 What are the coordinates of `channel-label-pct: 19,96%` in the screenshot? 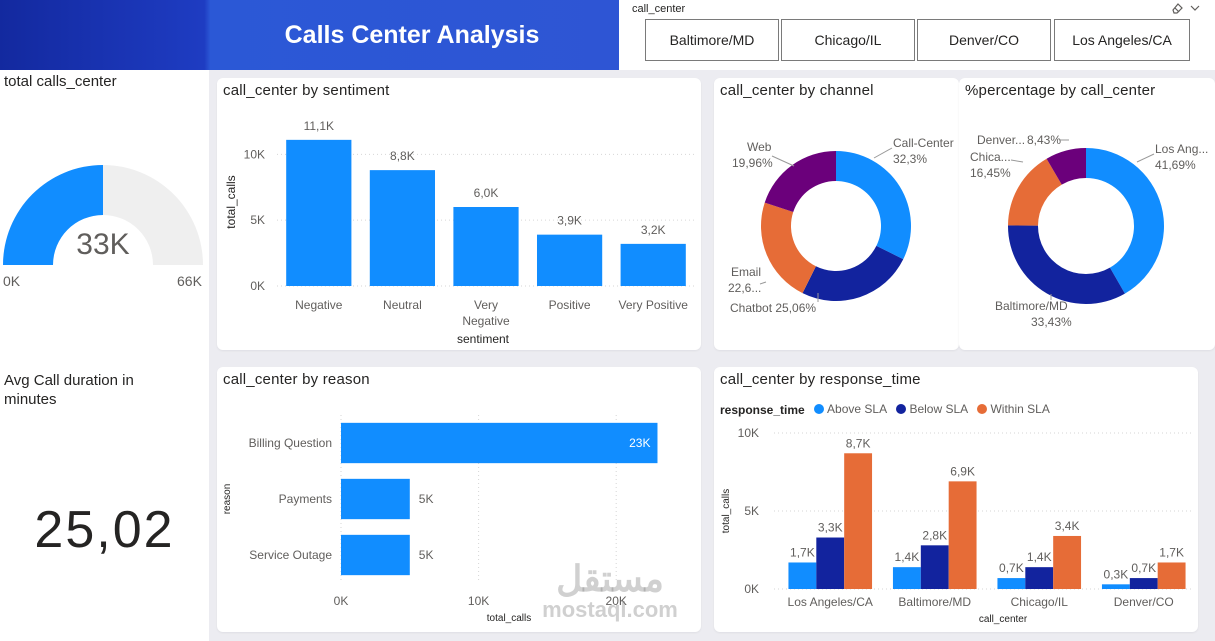 It's located at (752, 163).